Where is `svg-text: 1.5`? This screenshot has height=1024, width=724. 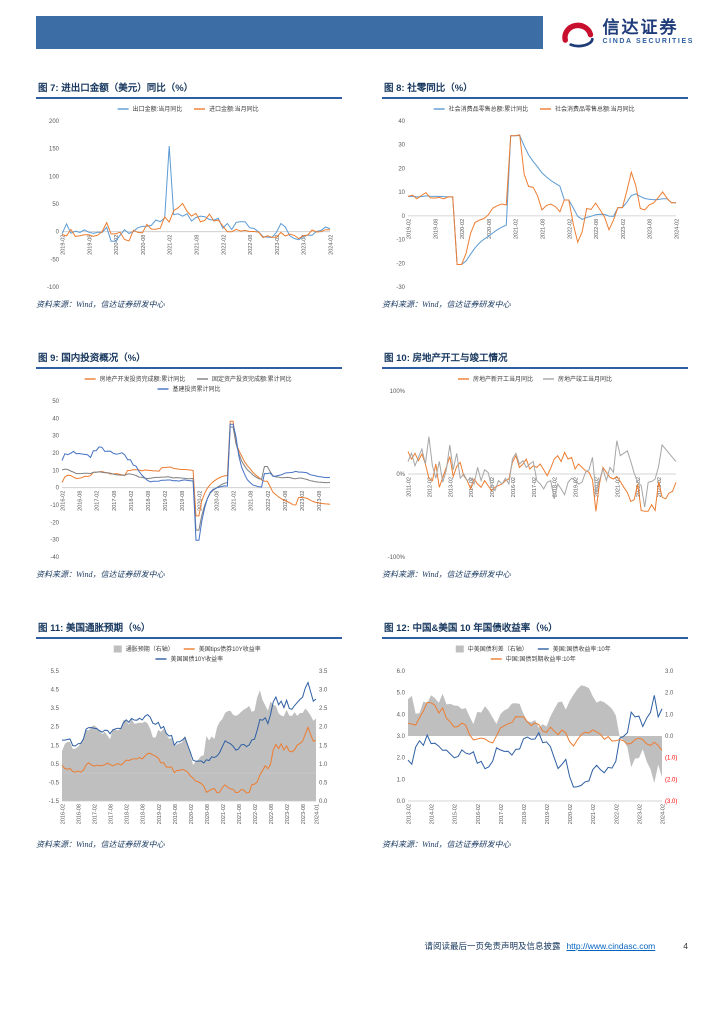
svg-text: 1.5 is located at coordinates (323, 746).